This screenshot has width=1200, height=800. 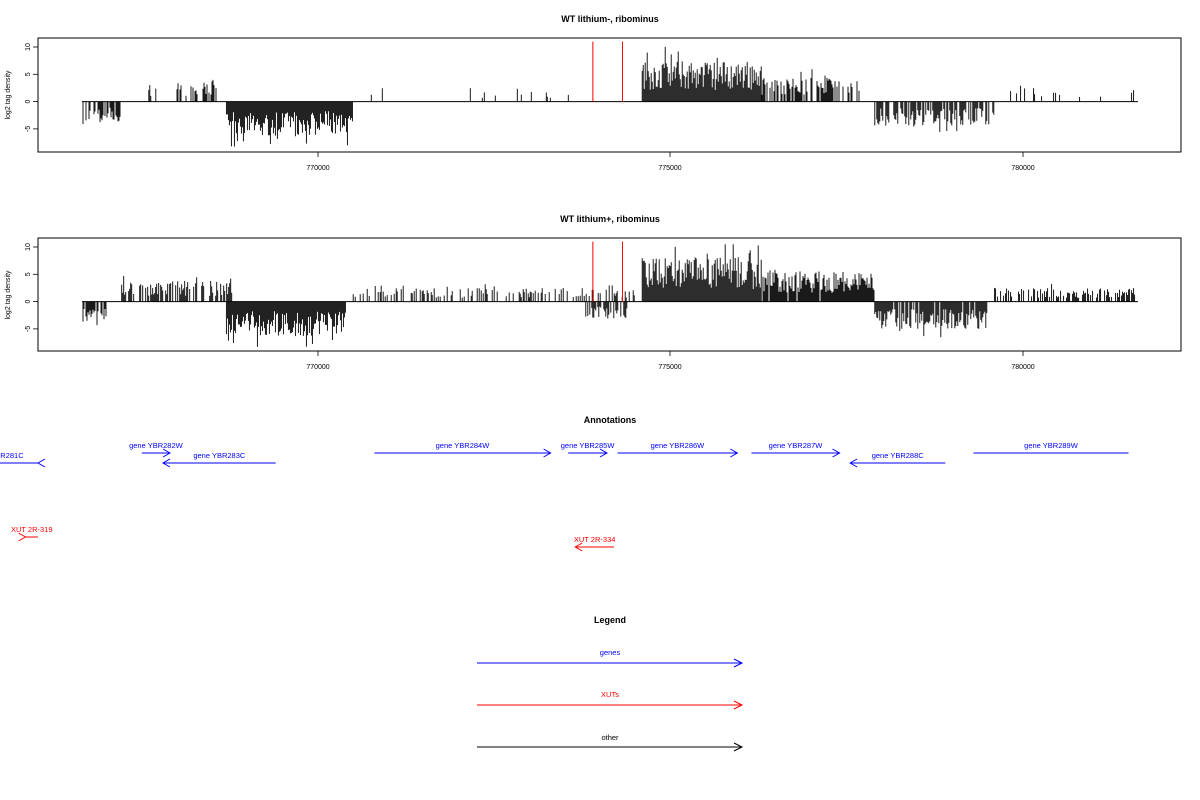 I want to click on feature-label: ne YBR281C, so click(x=12, y=455).